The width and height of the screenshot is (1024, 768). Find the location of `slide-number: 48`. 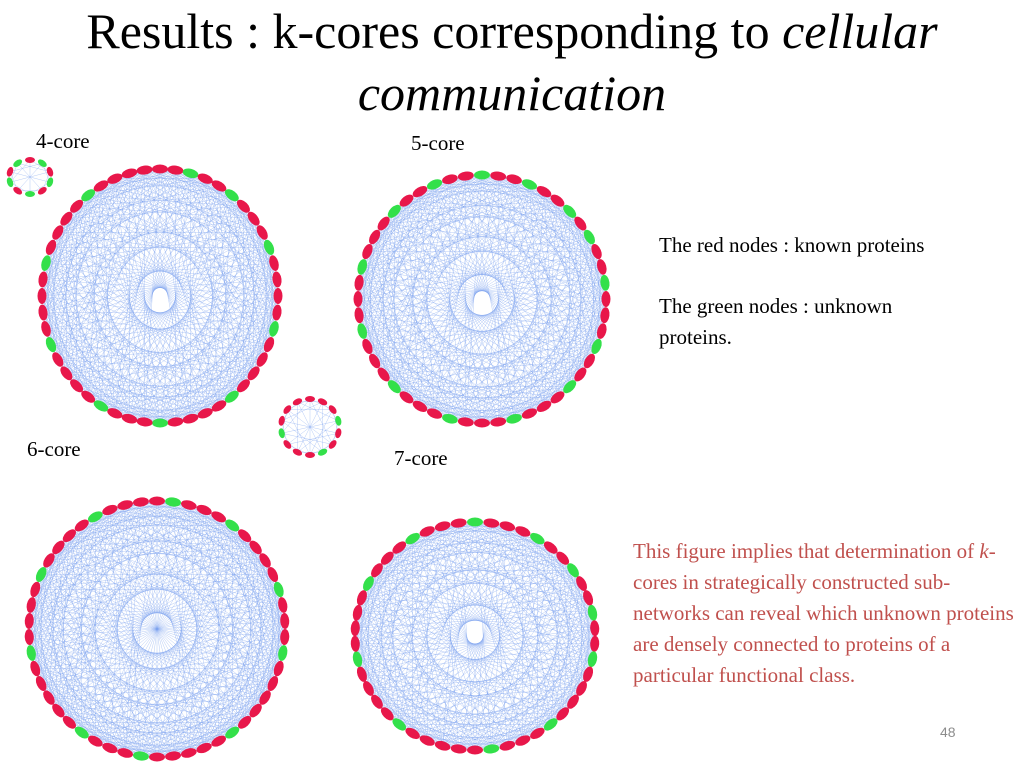

slide-number: 48 is located at coordinates (948, 732).